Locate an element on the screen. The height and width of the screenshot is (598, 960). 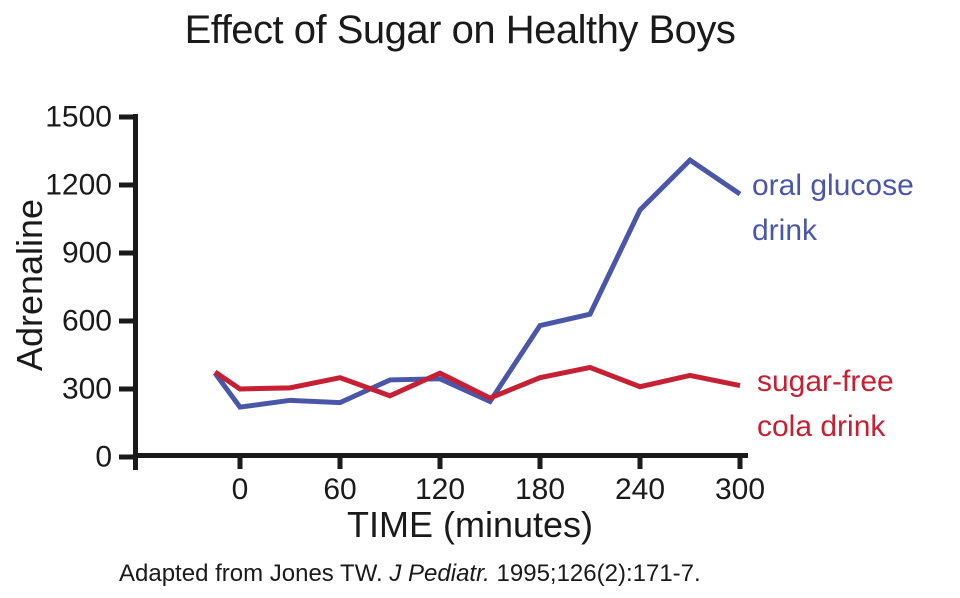
x-tick-label: 240 is located at coordinates (640, 489).